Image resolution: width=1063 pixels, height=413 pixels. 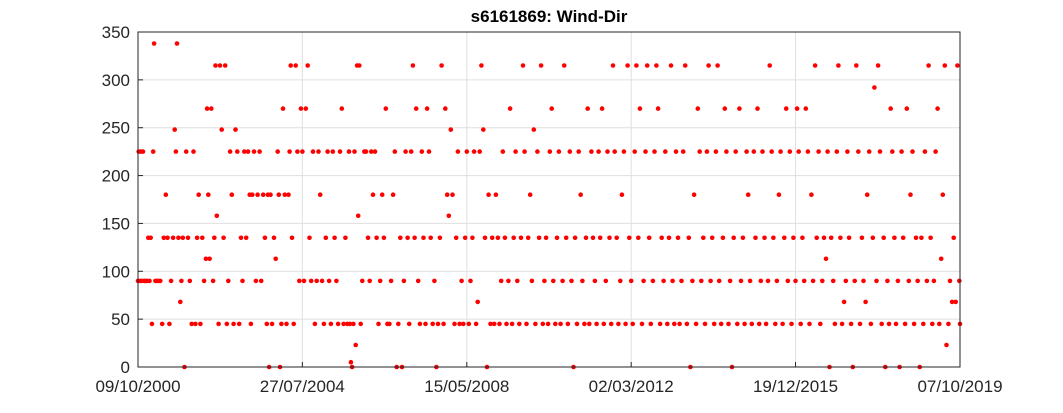 I want to click on y-tick-label: 150, so click(x=116, y=223).